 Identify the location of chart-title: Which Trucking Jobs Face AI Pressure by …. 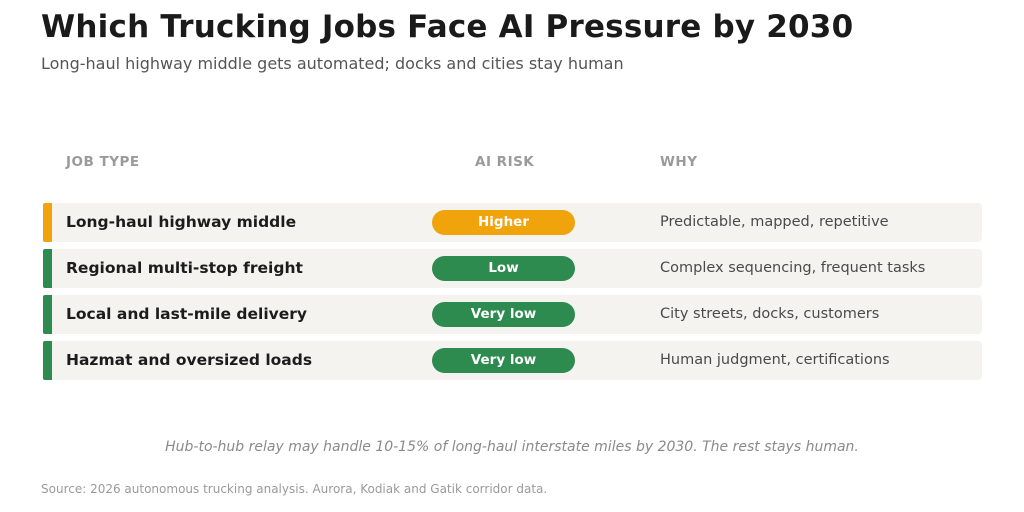
(447, 27).